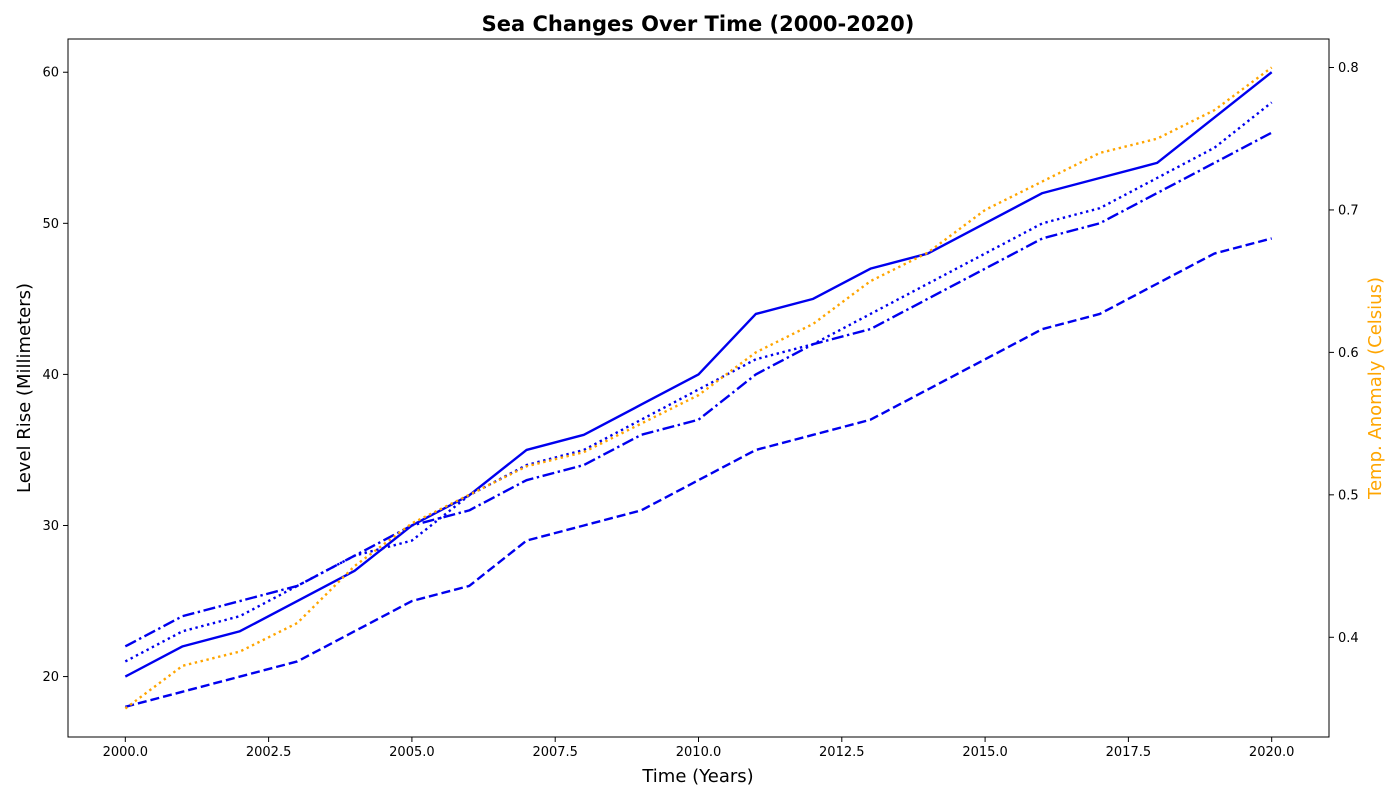 The width and height of the screenshot is (1400, 800). I want to click on y-tick-label: 60, so click(50, 73).